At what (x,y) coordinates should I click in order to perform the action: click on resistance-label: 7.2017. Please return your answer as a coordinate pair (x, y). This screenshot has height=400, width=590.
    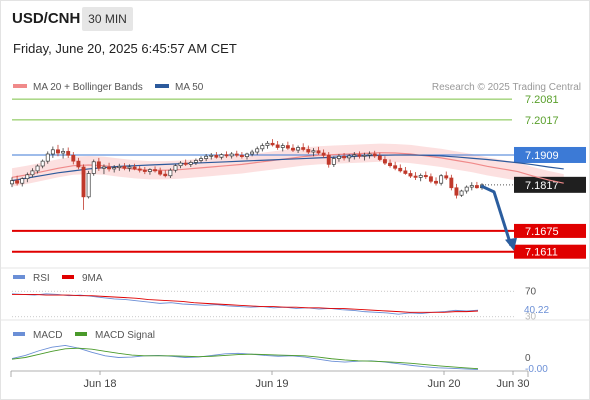
    Looking at the image, I should click on (542, 121).